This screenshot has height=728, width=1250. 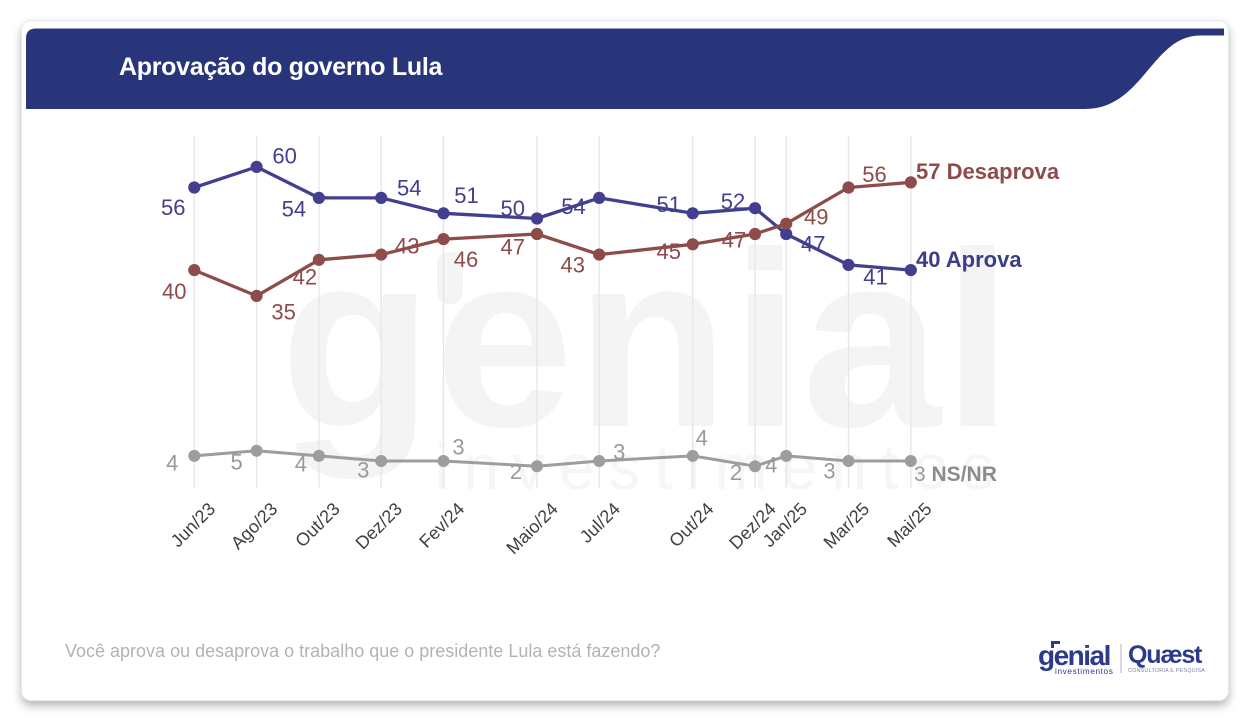 What do you see at coordinates (909, 525) in the screenshot?
I see `svg-text: Mai/25` at bounding box center [909, 525].